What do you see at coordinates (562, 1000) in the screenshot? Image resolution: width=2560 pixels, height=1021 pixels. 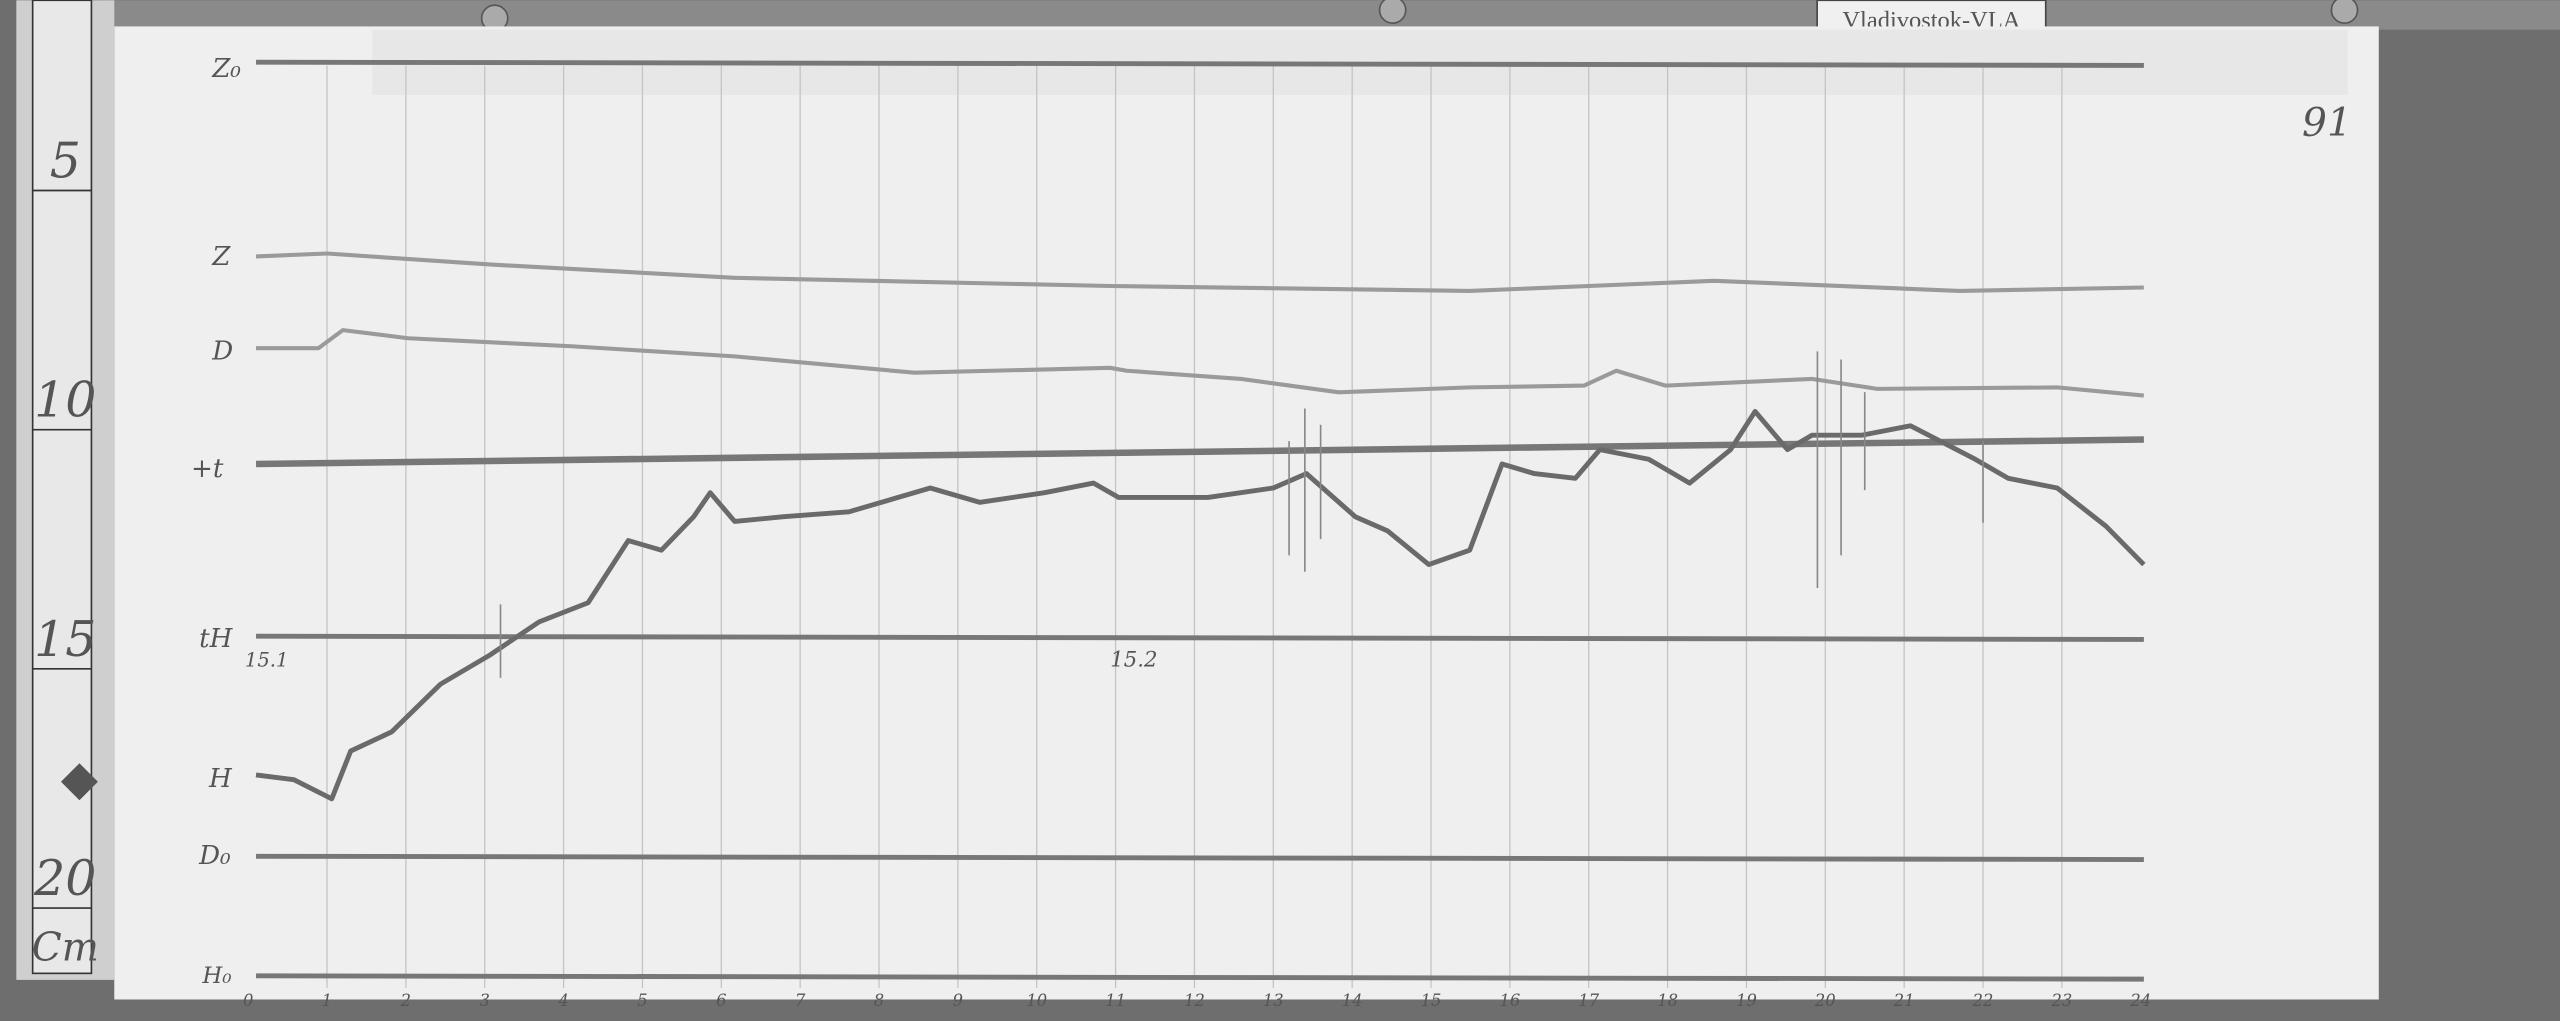 I see `hour-tick-label: 4` at bounding box center [562, 1000].